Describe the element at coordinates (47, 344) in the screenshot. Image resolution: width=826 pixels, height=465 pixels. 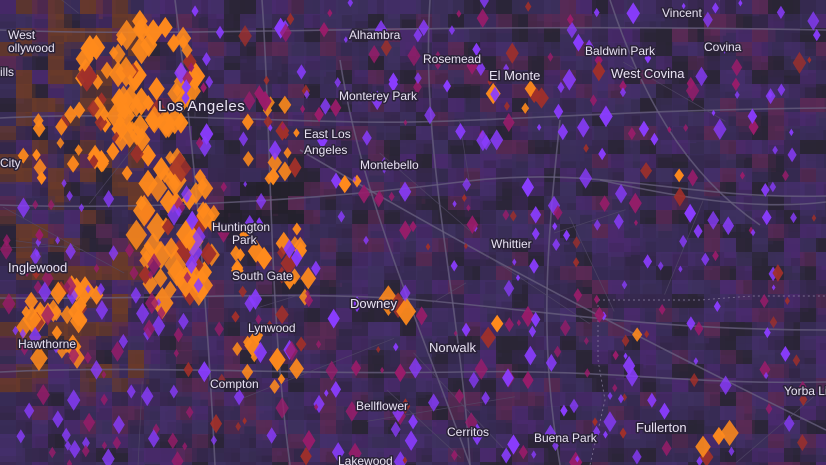
I see `place-label-hawthorne: Hawthorne` at that location.